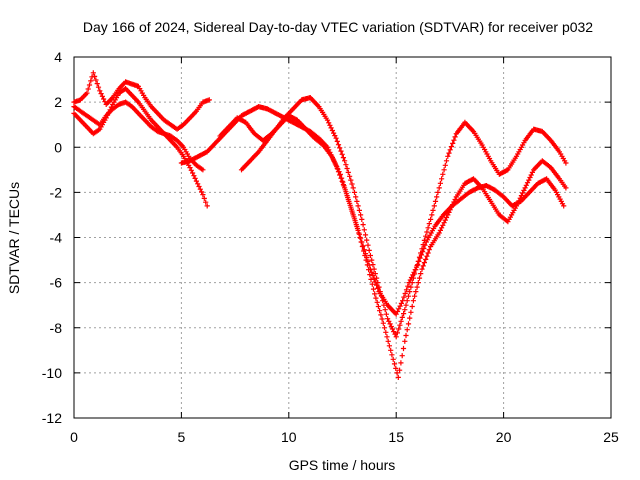  What do you see at coordinates (52, 418) in the screenshot?
I see `y-tick-label: -12` at bounding box center [52, 418].